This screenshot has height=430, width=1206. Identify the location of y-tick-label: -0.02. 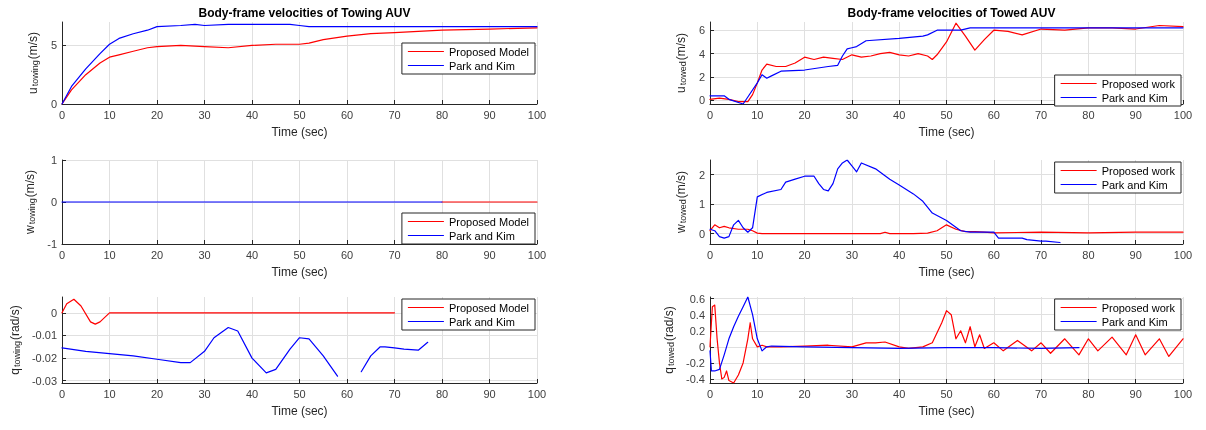
(44, 358).